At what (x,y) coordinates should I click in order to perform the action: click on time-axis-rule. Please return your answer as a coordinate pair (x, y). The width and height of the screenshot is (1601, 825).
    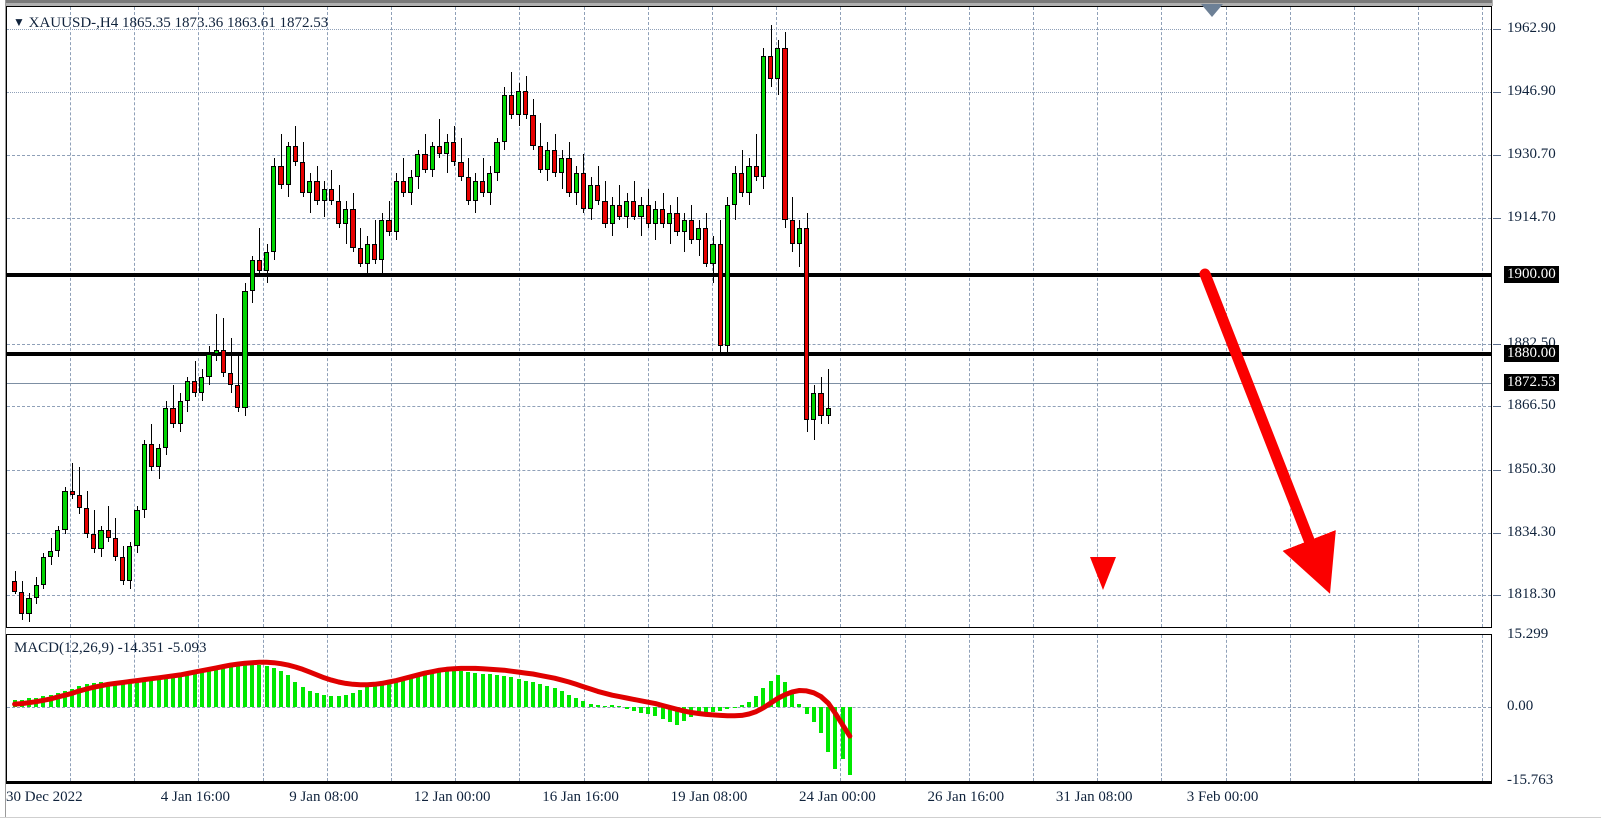
    Looking at the image, I should click on (749, 783).